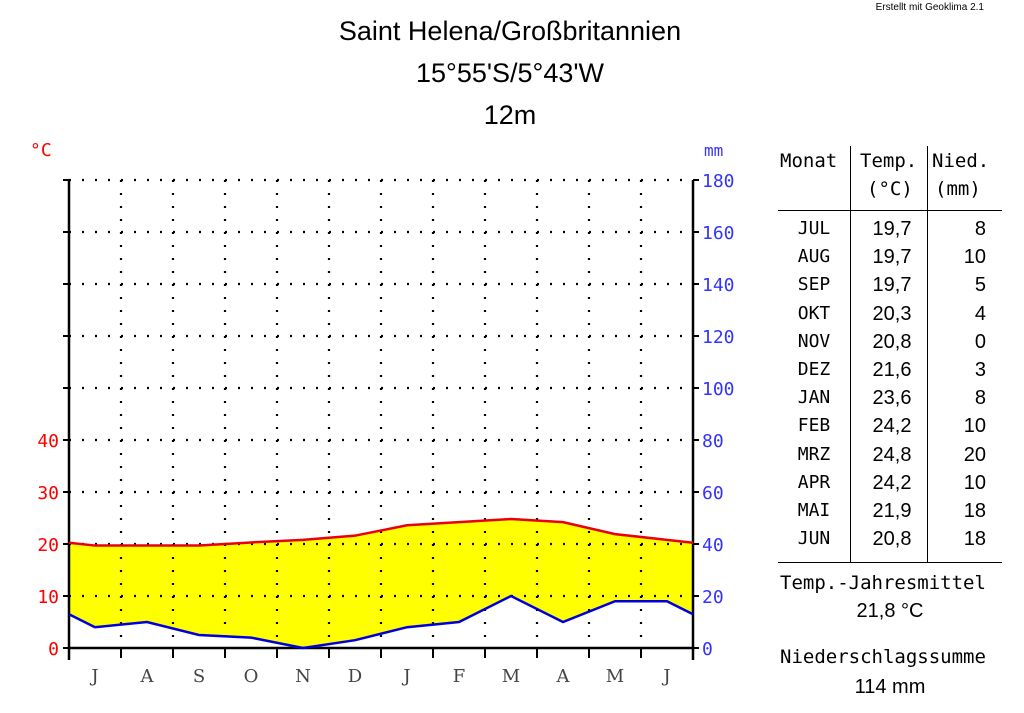 This screenshot has width=1024, height=713. What do you see at coordinates (459, 676) in the screenshot?
I see `x-axis-month-label: F` at bounding box center [459, 676].